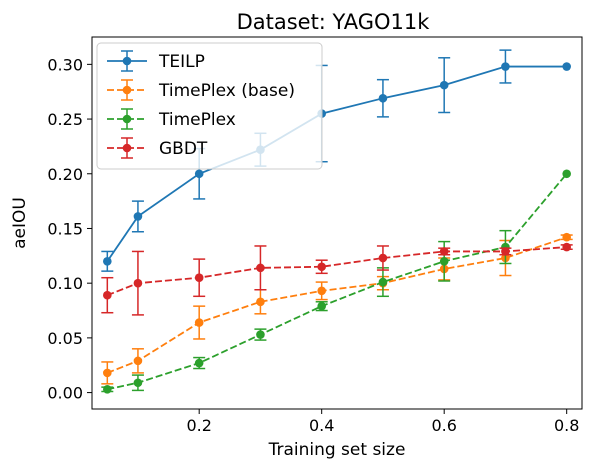 The image size is (593, 469). What do you see at coordinates (65, 393) in the screenshot?
I see `y-tick-label: 0.00` at bounding box center [65, 393].